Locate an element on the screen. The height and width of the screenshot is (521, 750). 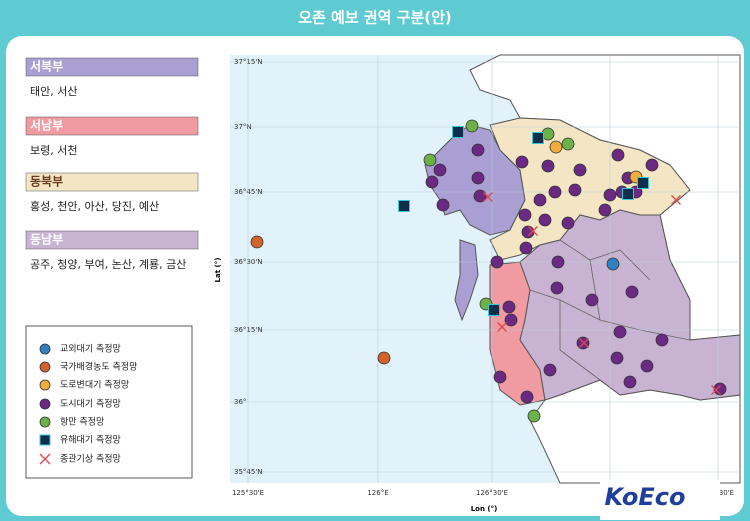
legend-label: 도로변대기 측정망 is located at coordinates (94, 385).